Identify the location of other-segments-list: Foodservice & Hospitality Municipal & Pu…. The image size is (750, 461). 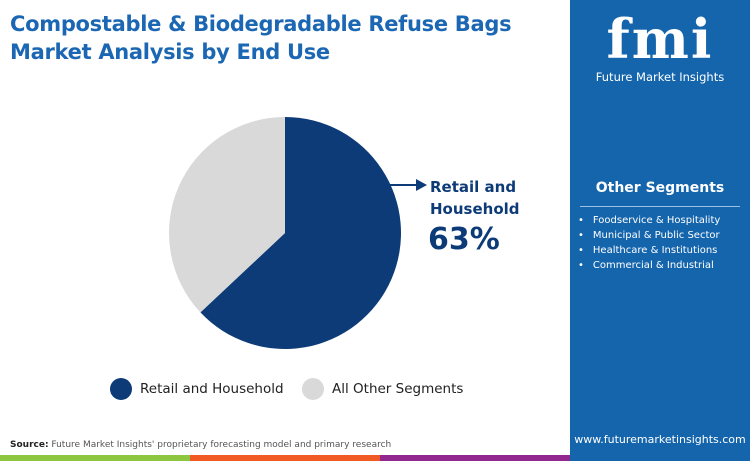
(649, 243).